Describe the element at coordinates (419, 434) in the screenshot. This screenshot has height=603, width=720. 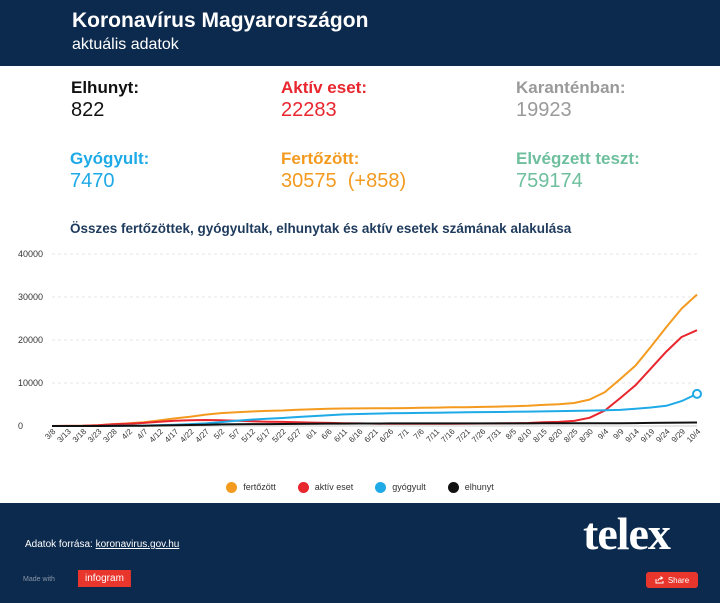
I see `x-tick-label: 7/6` at that location.